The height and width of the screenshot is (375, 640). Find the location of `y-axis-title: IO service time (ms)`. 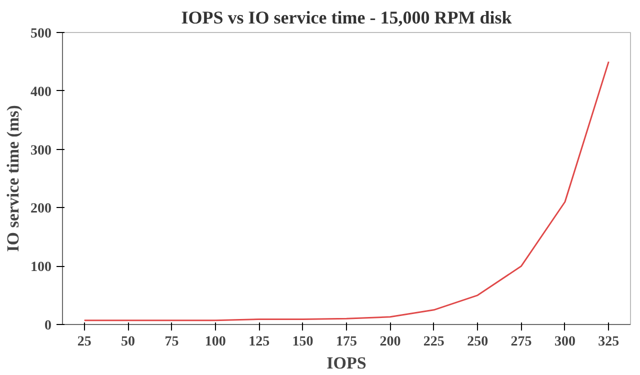

y-axis-title: IO service time (ms) is located at coordinates (13, 178).